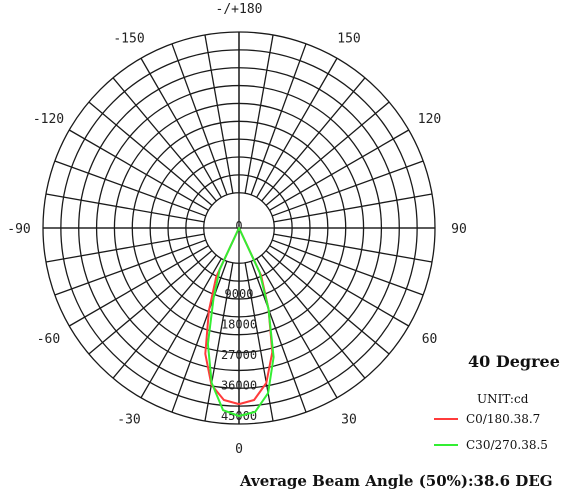 Image resolution: width=585 pixels, height=499 pixels. What do you see at coordinates (239, 449) in the screenshot?
I see `angle-label: 0` at bounding box center [239, 449].